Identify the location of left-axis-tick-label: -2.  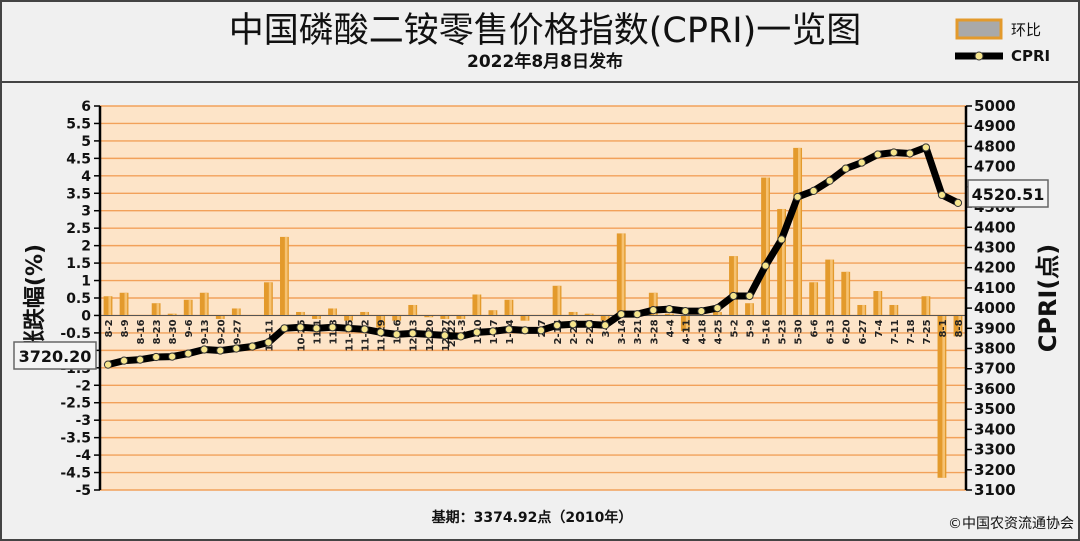
(83, 386).